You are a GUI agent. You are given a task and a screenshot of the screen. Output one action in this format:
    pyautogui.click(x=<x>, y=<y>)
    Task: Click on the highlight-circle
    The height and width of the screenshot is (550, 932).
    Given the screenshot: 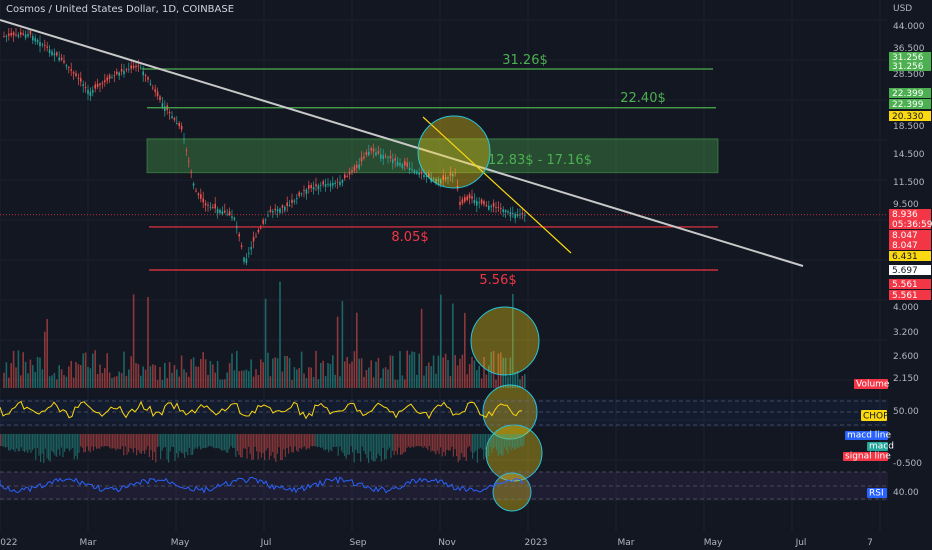 What is the action you would take?
    pyautogui.click(x=505, y=341)
    